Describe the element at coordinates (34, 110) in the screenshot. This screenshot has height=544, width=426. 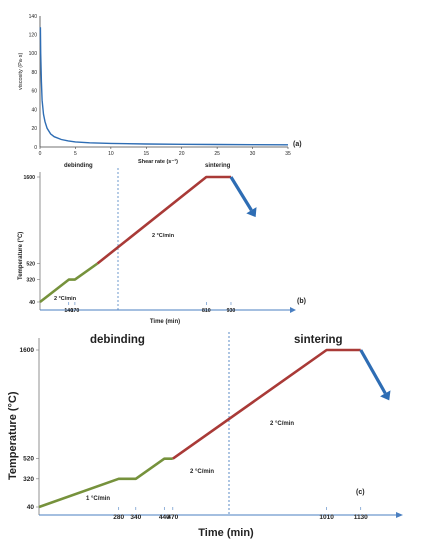
I see `panel-a-y-tick-label: 40` at that location.